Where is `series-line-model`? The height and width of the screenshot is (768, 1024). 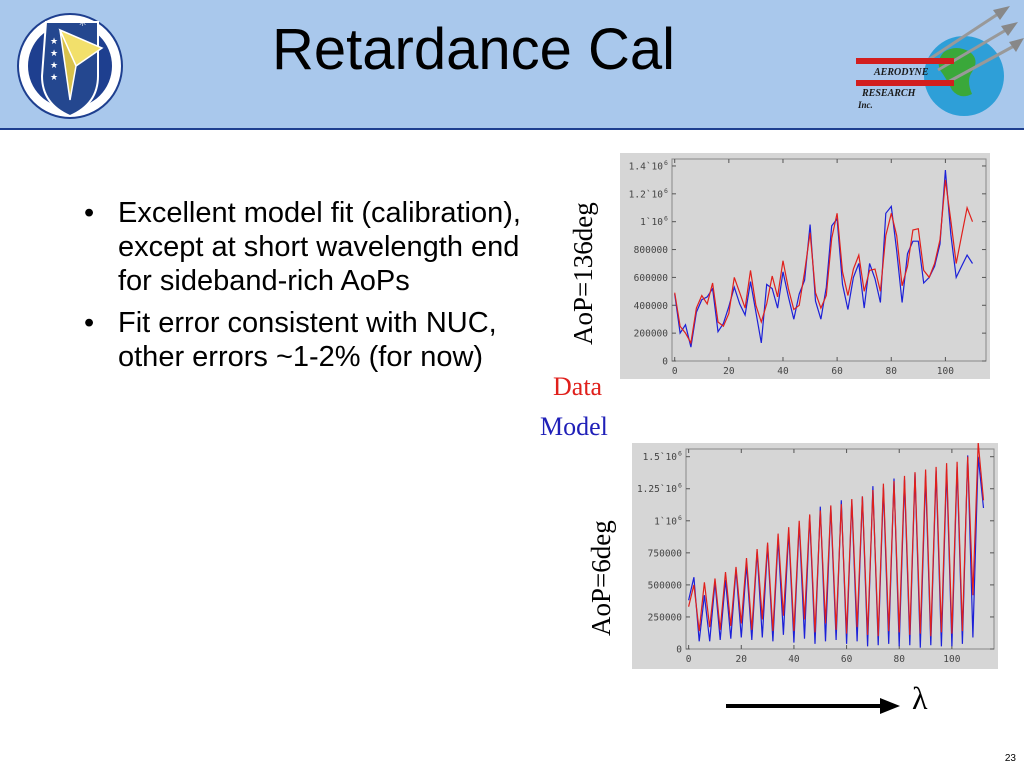
series-line-model is located at coordinates (824, 259).